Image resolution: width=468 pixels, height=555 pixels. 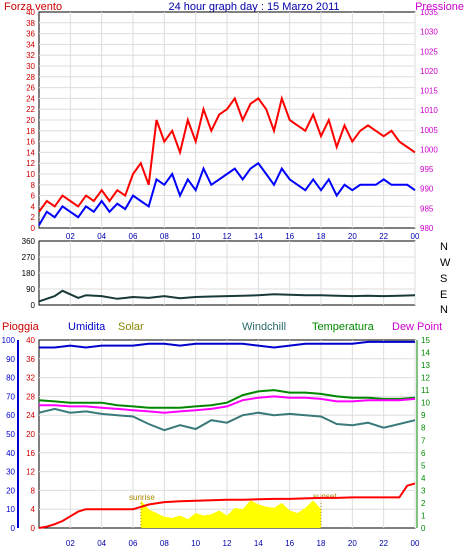 What do you see at coordinates (425, 403) in the screenshot?
I see `temperature-tick-label: 10` at bounding box center [425, 403].